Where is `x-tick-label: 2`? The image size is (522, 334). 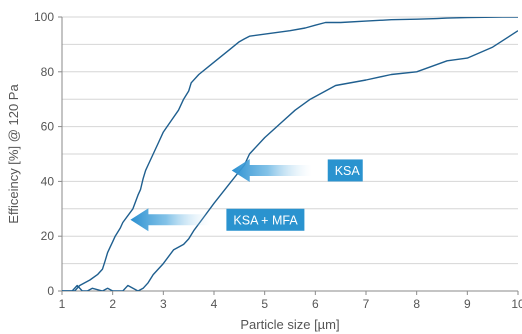
x-tick-label: 2 is located at coordinates (112, 304).